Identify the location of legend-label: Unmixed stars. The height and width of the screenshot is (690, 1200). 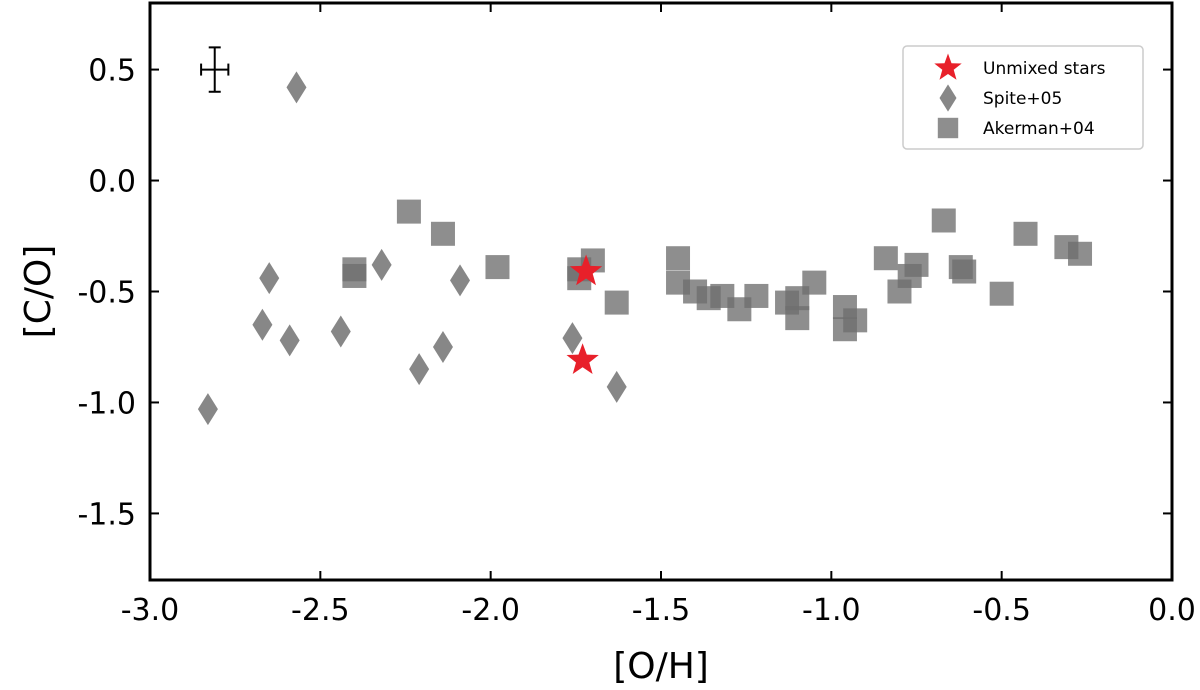
(1044, 69).